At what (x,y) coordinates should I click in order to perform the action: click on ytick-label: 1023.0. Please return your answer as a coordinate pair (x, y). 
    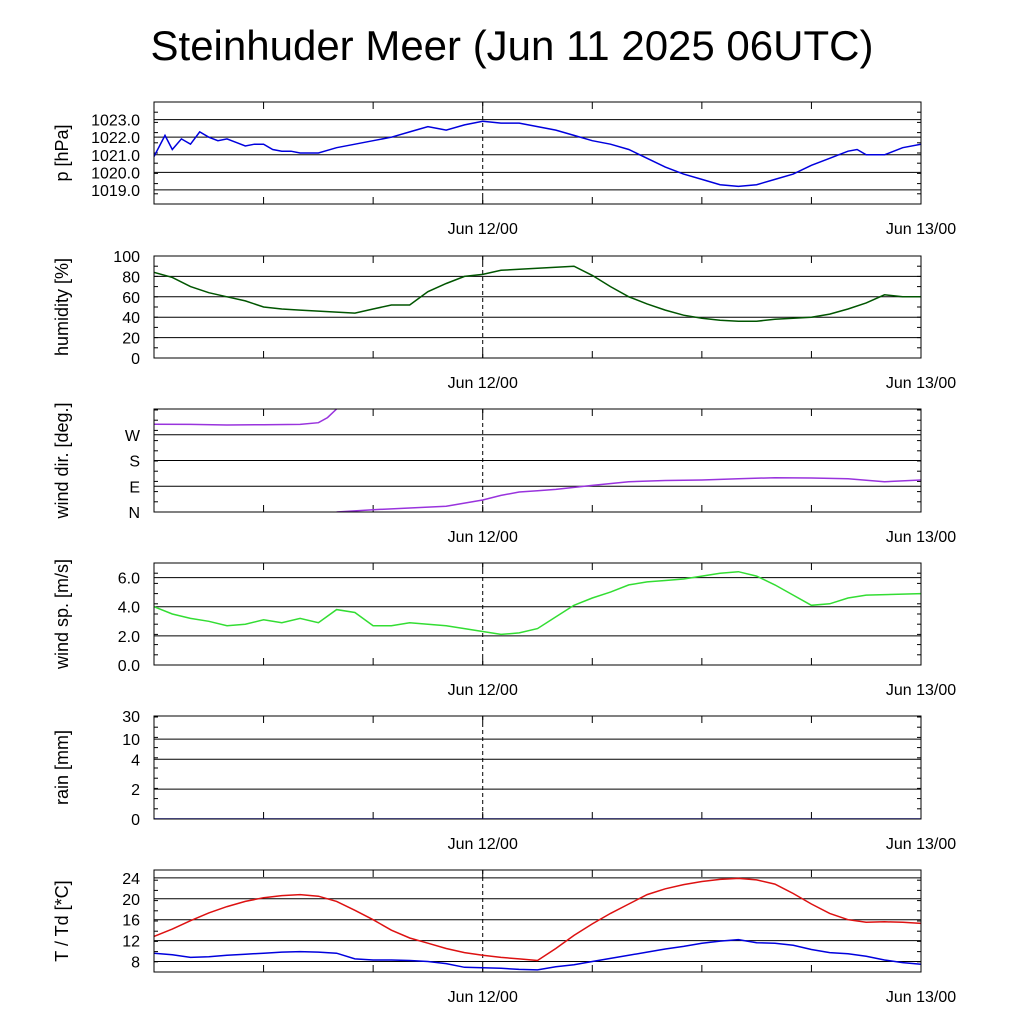
    Looking at the image, I should click on (115, 121).